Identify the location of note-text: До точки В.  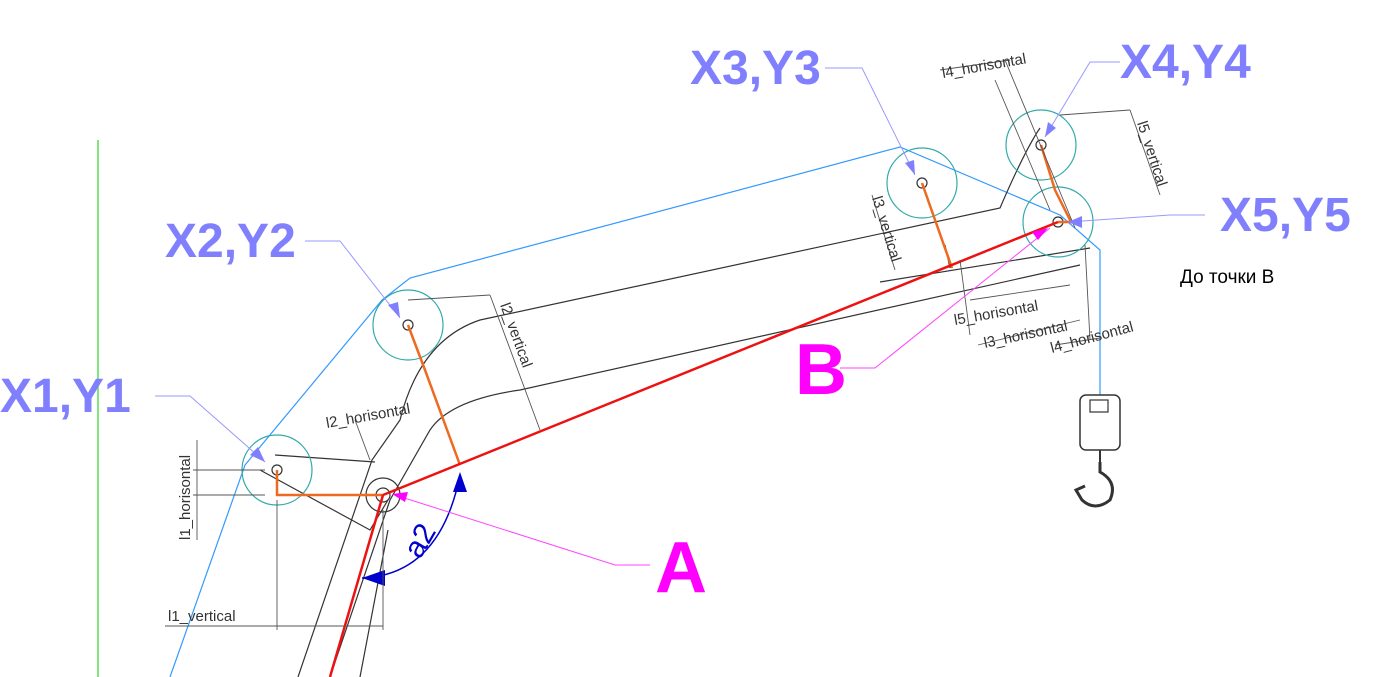
(1227, 277).